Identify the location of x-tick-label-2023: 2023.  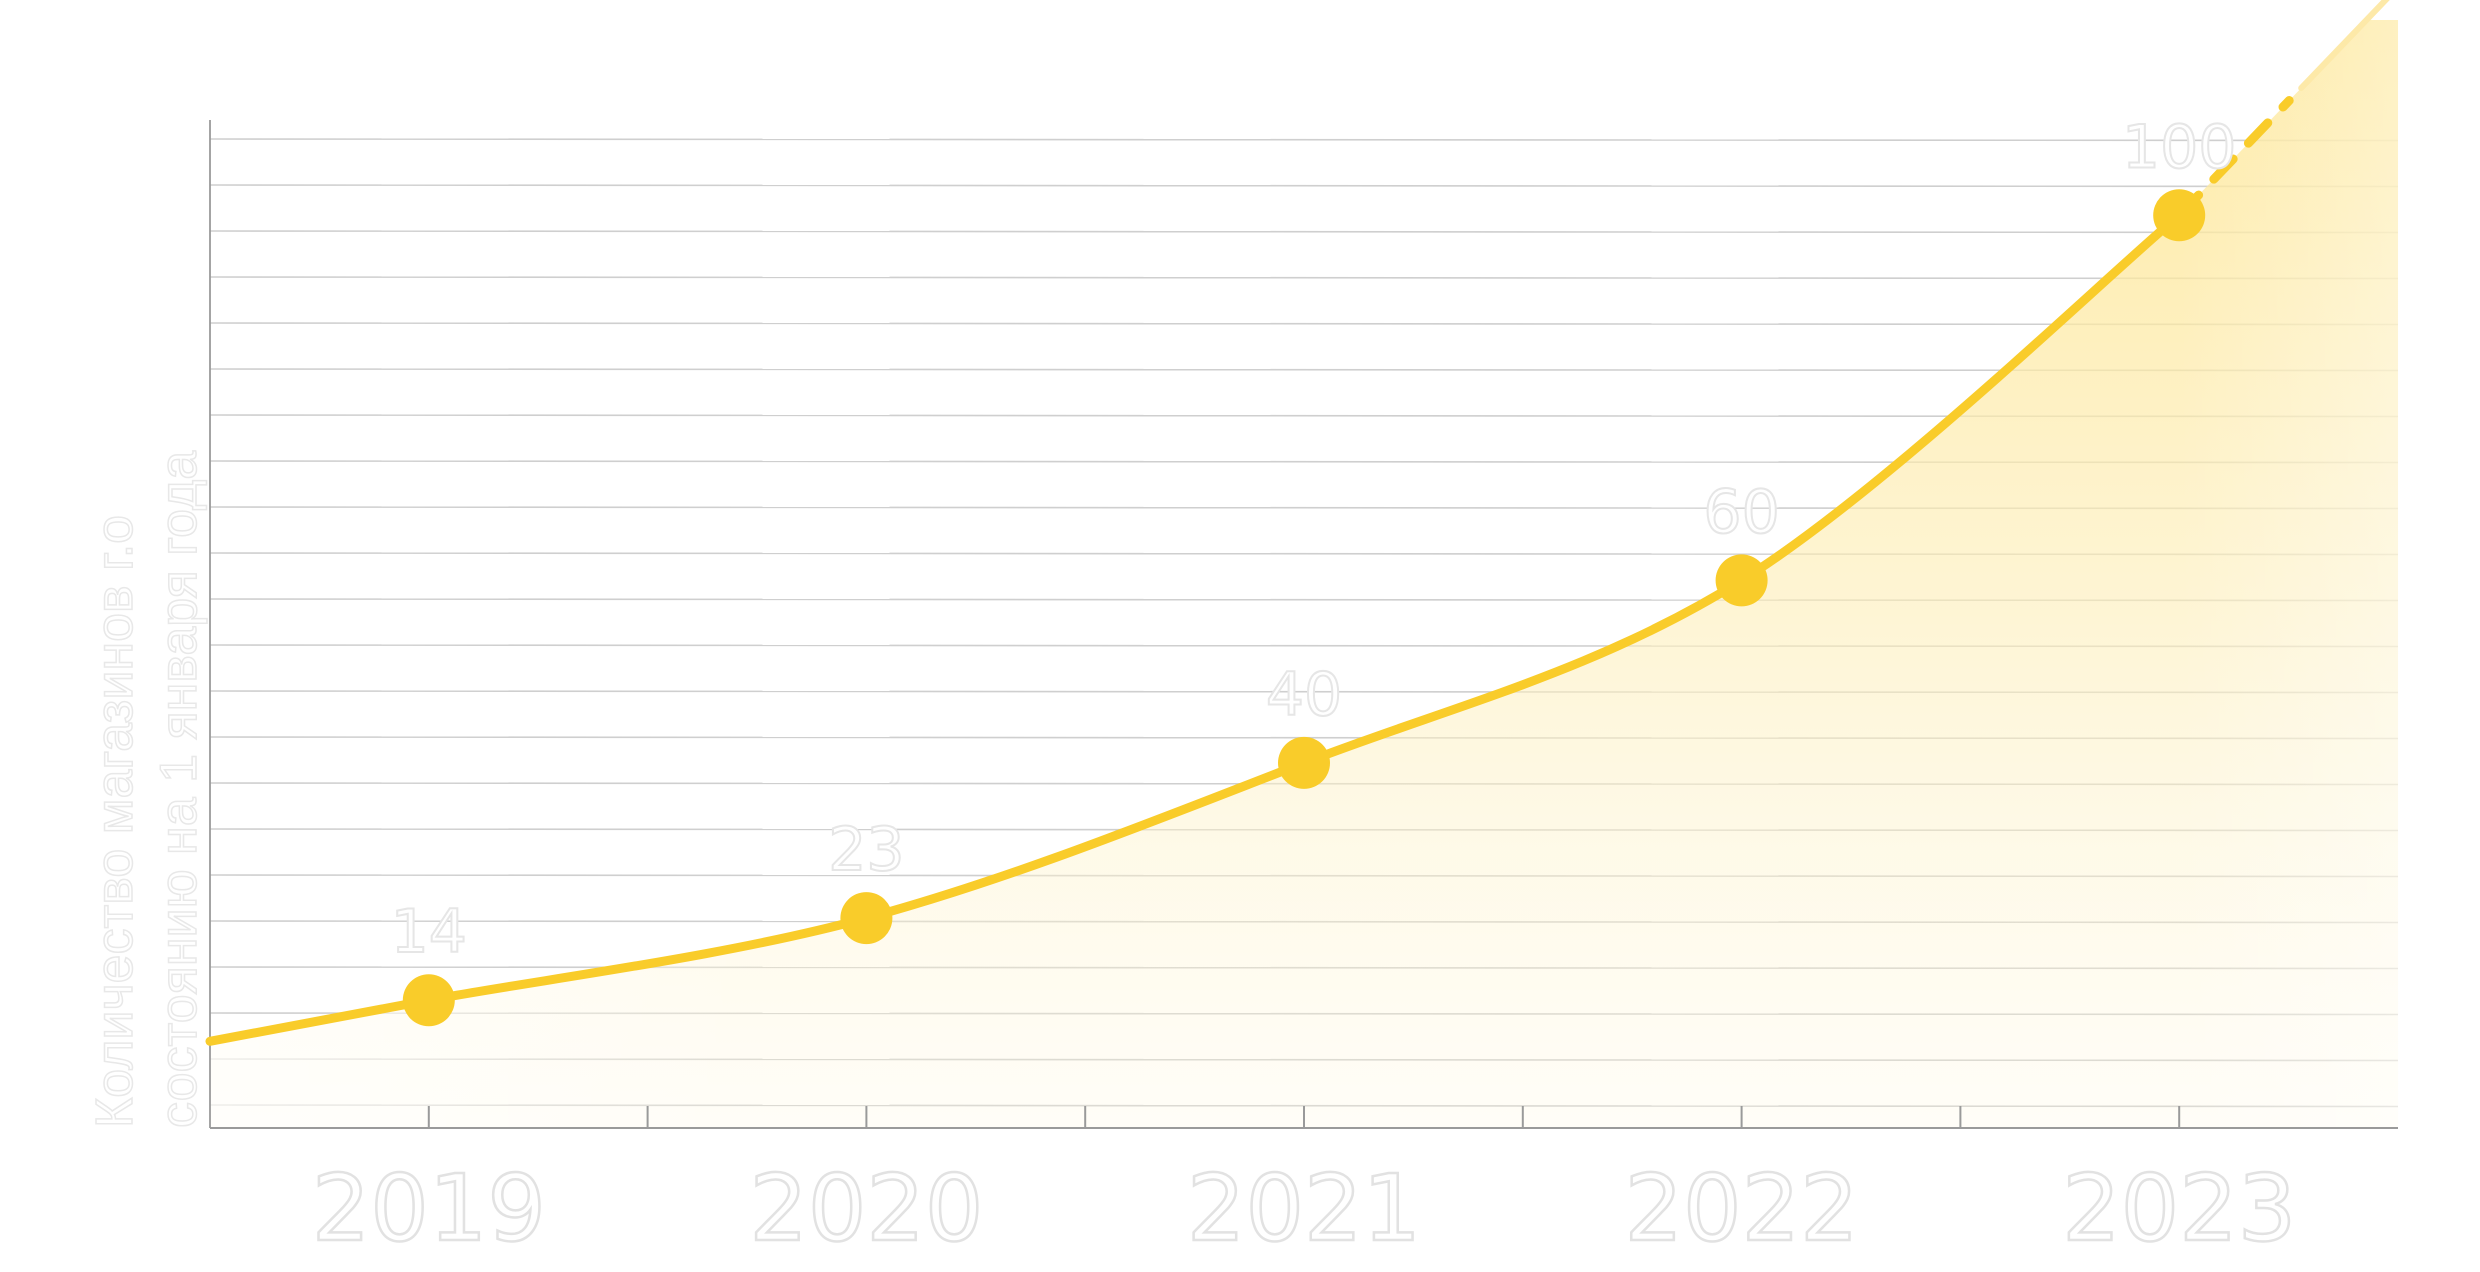
(2179, 1208).